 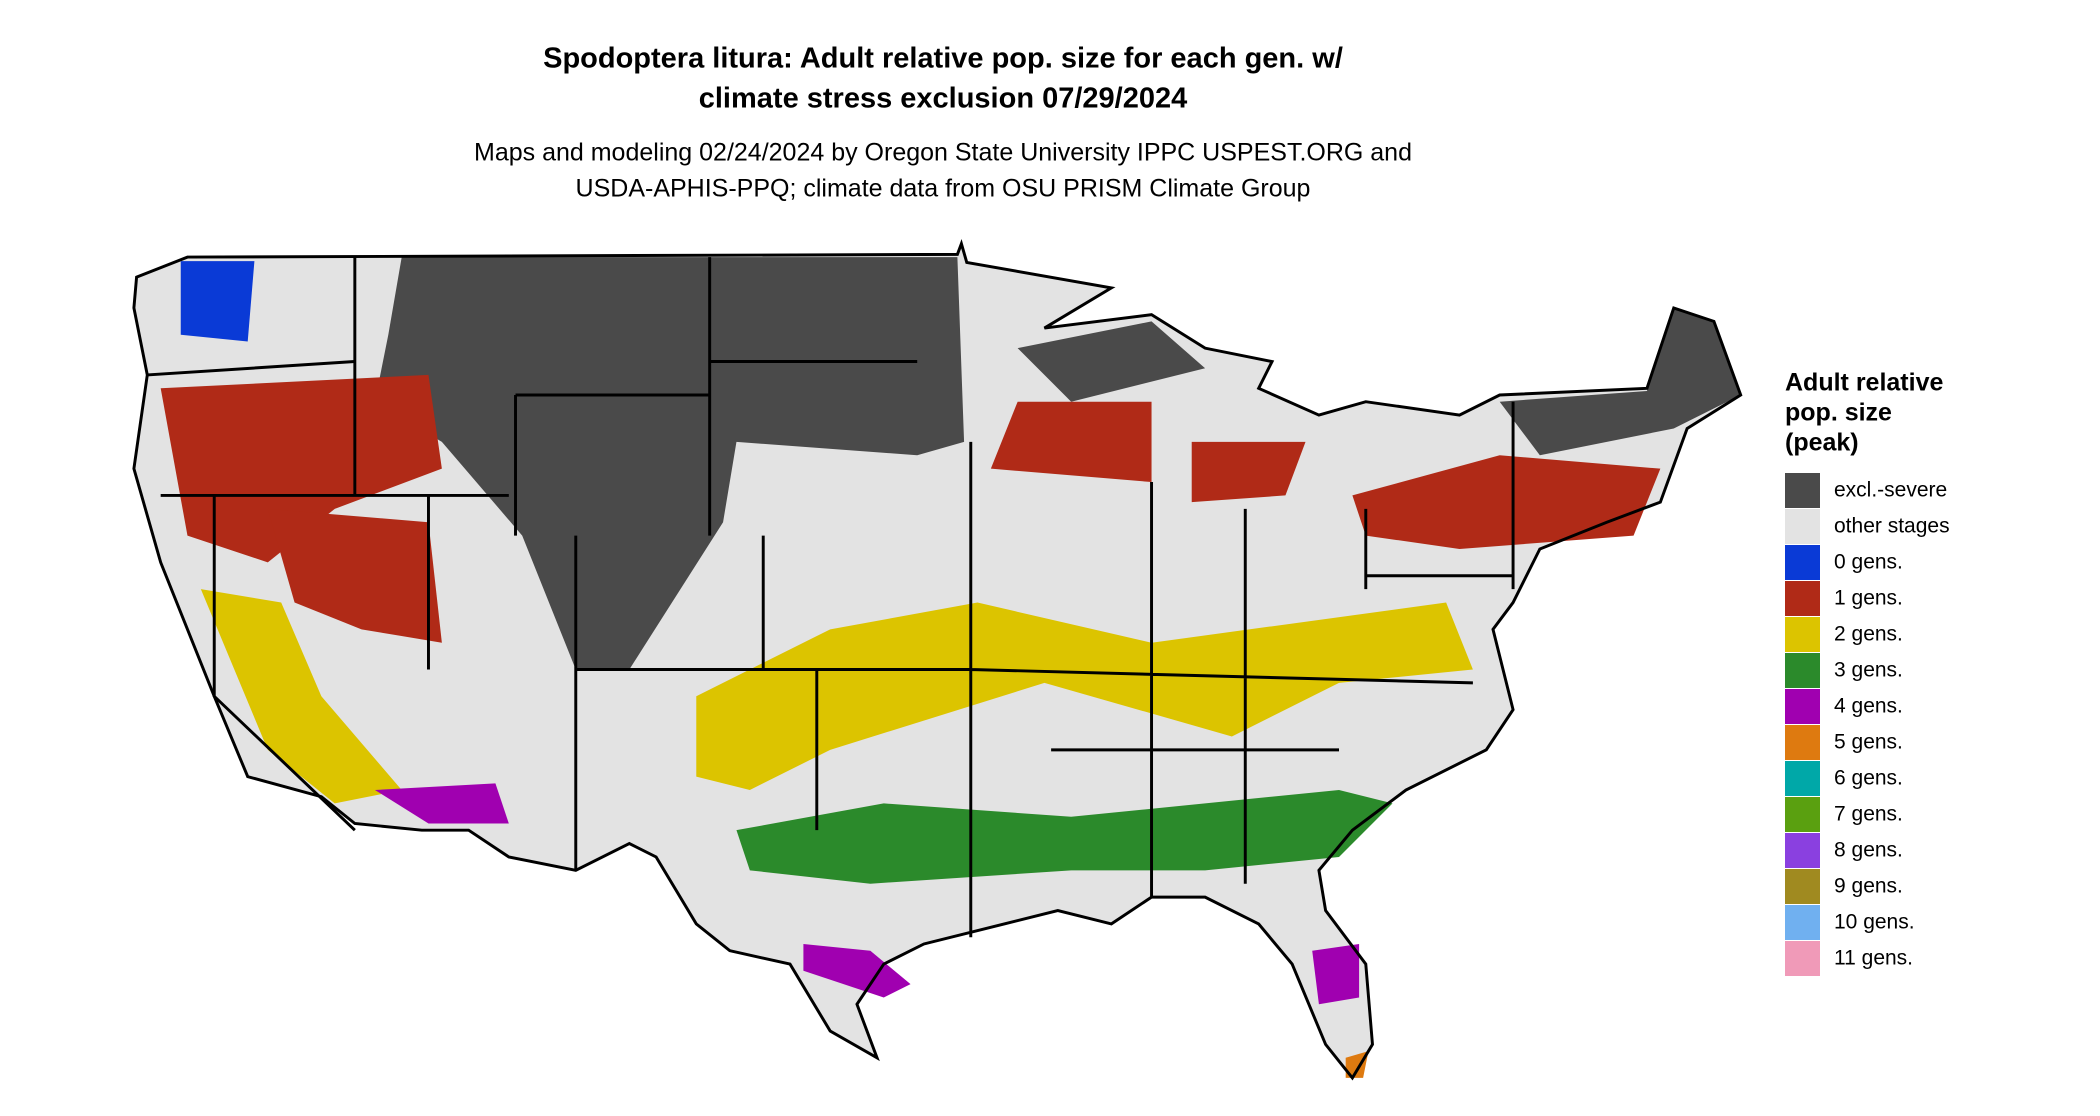 I want to click on legend-label: 11 gens., so click(x=1873, y=958).